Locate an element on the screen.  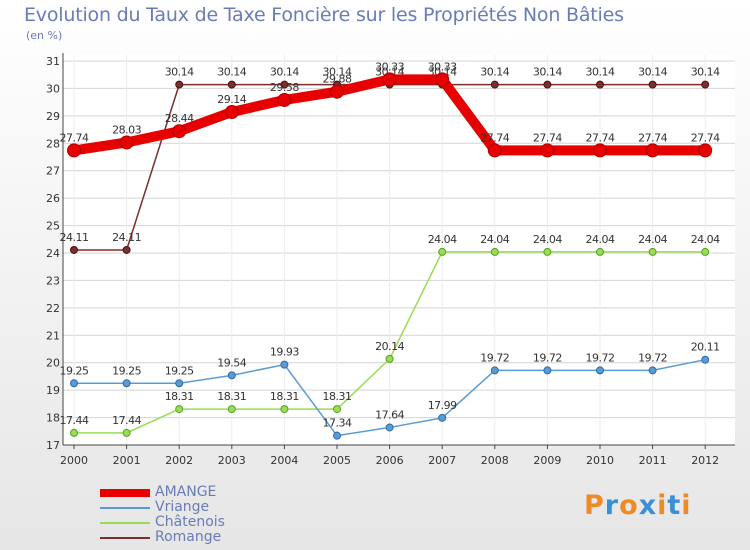
logo-letter: r is located at coordinates (612, 505).